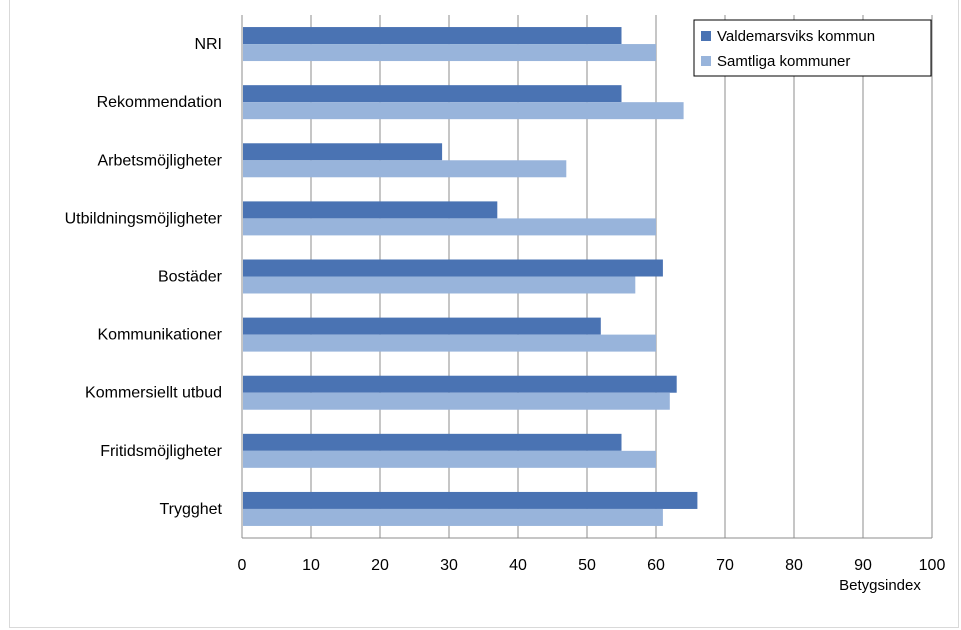 The width and height of the screenshot is (961, 630). Describe the element at coordinates (144, 218) in the screenshot. I see `category-label: Utbildningsmöjligheter` at that location.